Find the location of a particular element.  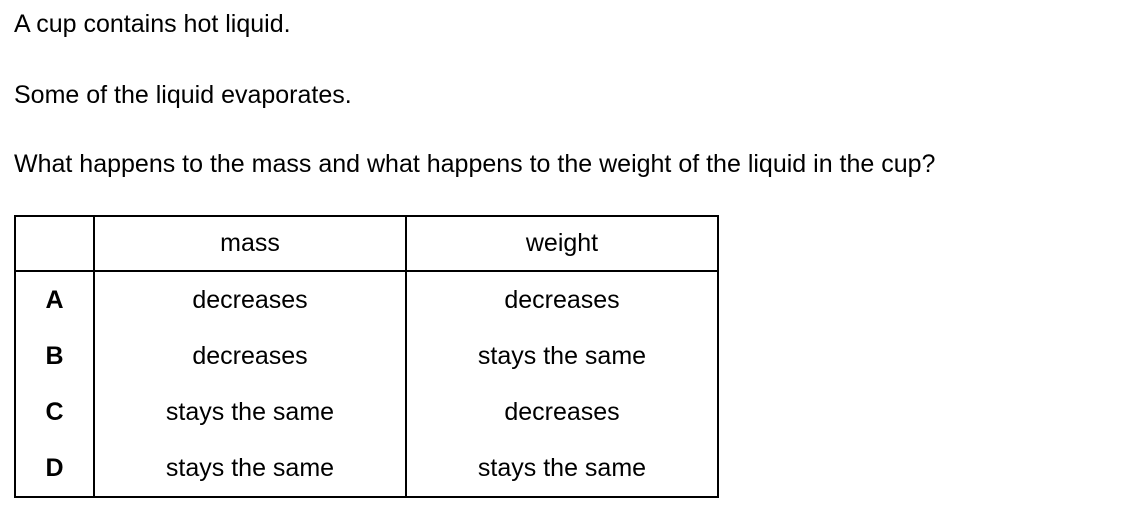

table-row: D stays the same stays the same is located at coordinates (366, 469).